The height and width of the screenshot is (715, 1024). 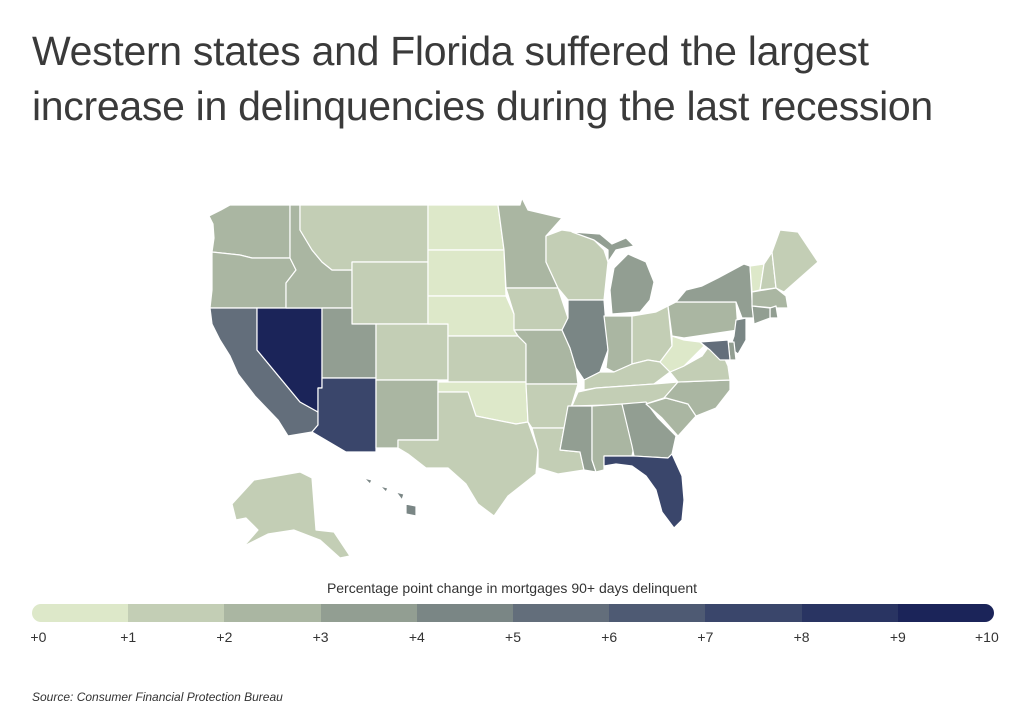 What do you see at coordinates (613, 273) in the screenshot?
I see `state-mi` at bounding box center [613, 273].